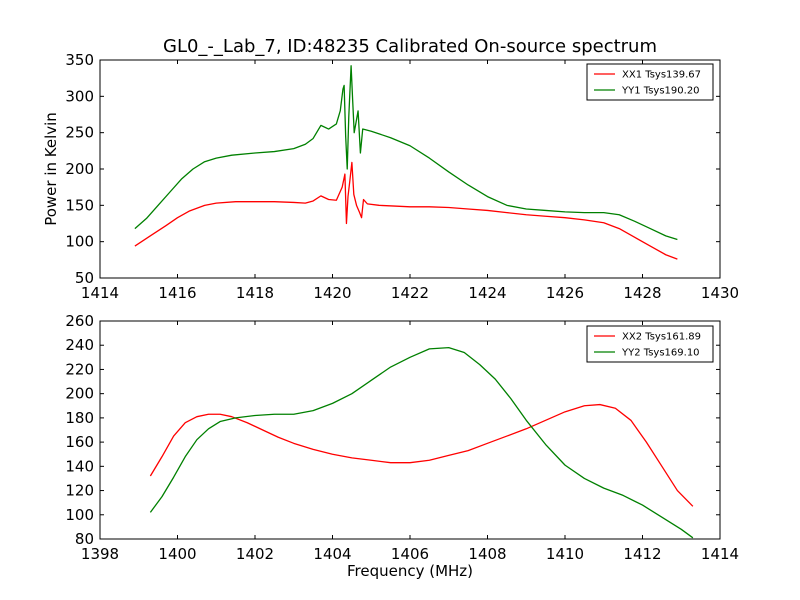 The image size is (800, 600). I want to click on y-tick-label: 220, so click(79, 369).